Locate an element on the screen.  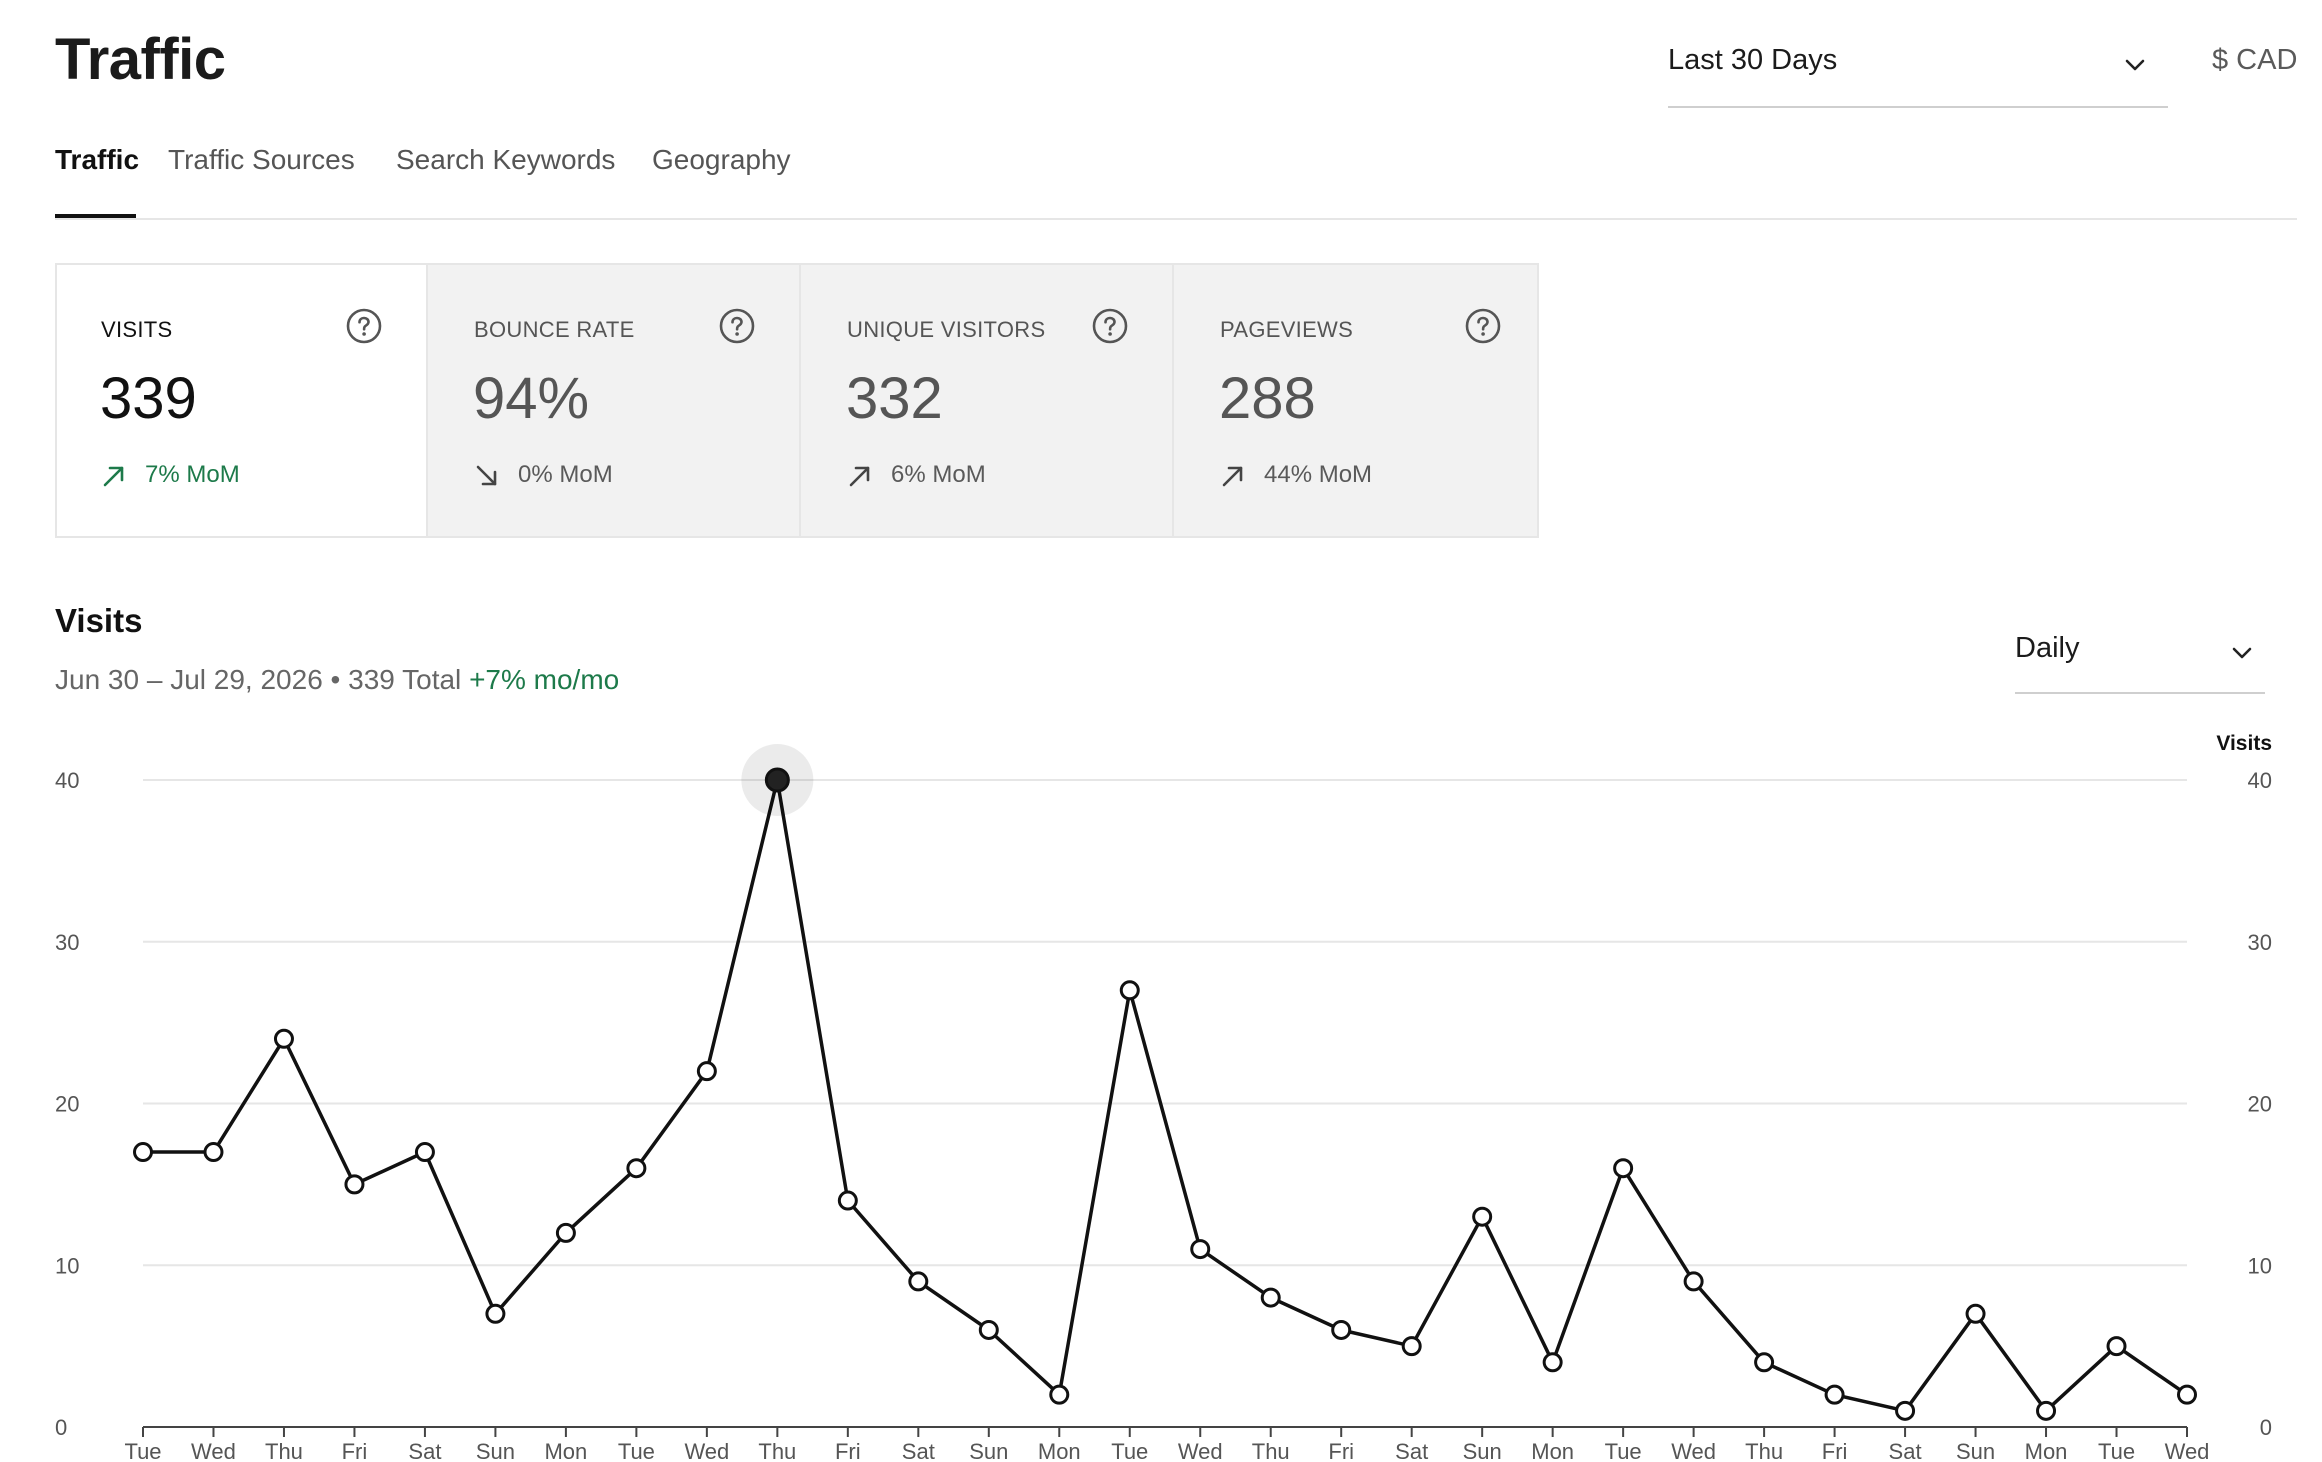
metric-name: PAGEVIEWS is located at coordinates (1287, 329).